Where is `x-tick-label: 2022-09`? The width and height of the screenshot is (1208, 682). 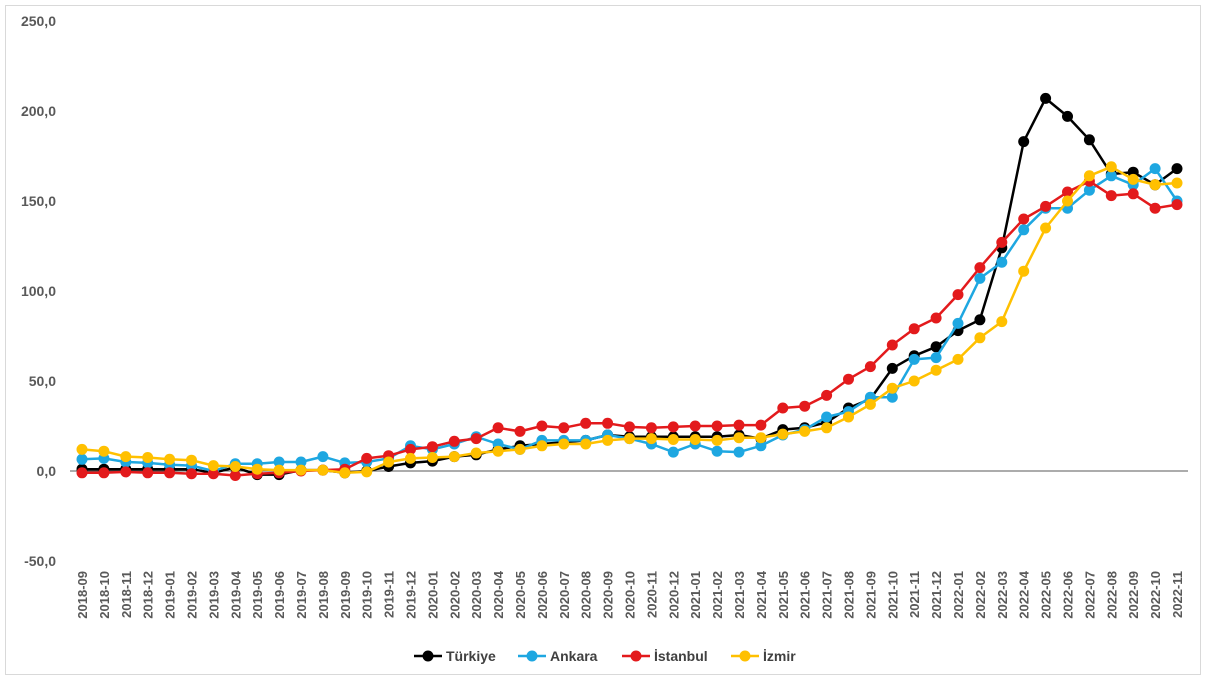 x-tick-label: 2022-09 is located at coordinates (1133, 595).